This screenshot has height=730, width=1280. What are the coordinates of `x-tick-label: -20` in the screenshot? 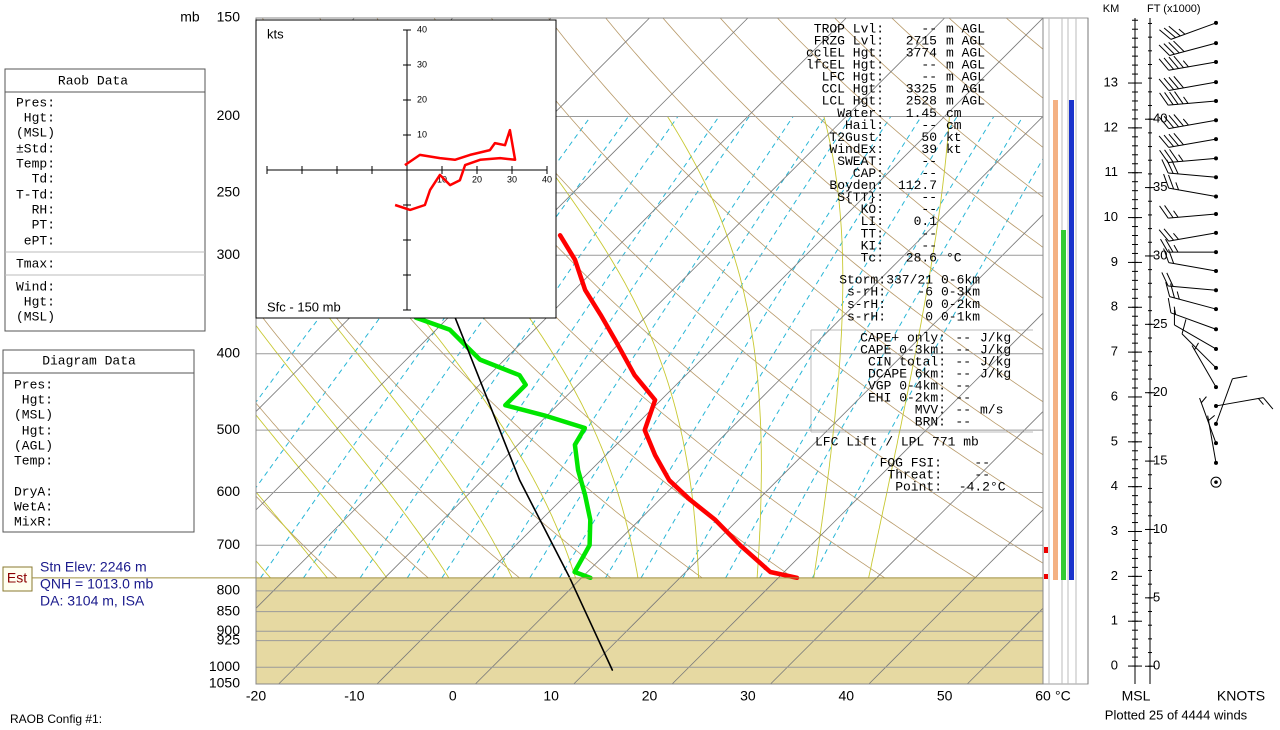 It's located at (256, 696).